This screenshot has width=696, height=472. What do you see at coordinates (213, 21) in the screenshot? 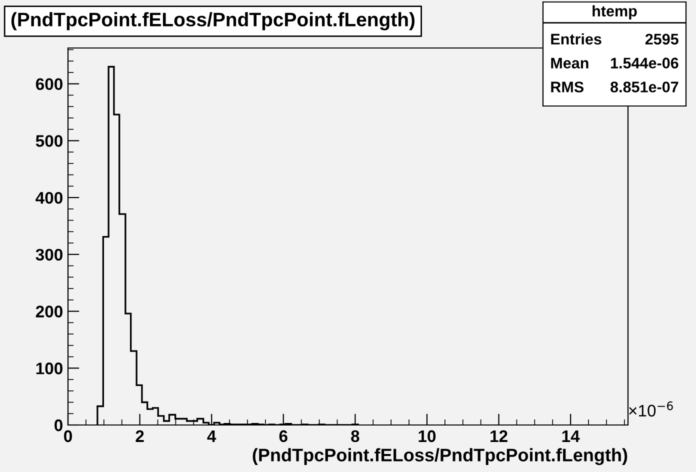
I see `chart-title: (PndTpcPoint.fELoss/PndTpcPoint.fLength)` at bounding box center [213, 21].